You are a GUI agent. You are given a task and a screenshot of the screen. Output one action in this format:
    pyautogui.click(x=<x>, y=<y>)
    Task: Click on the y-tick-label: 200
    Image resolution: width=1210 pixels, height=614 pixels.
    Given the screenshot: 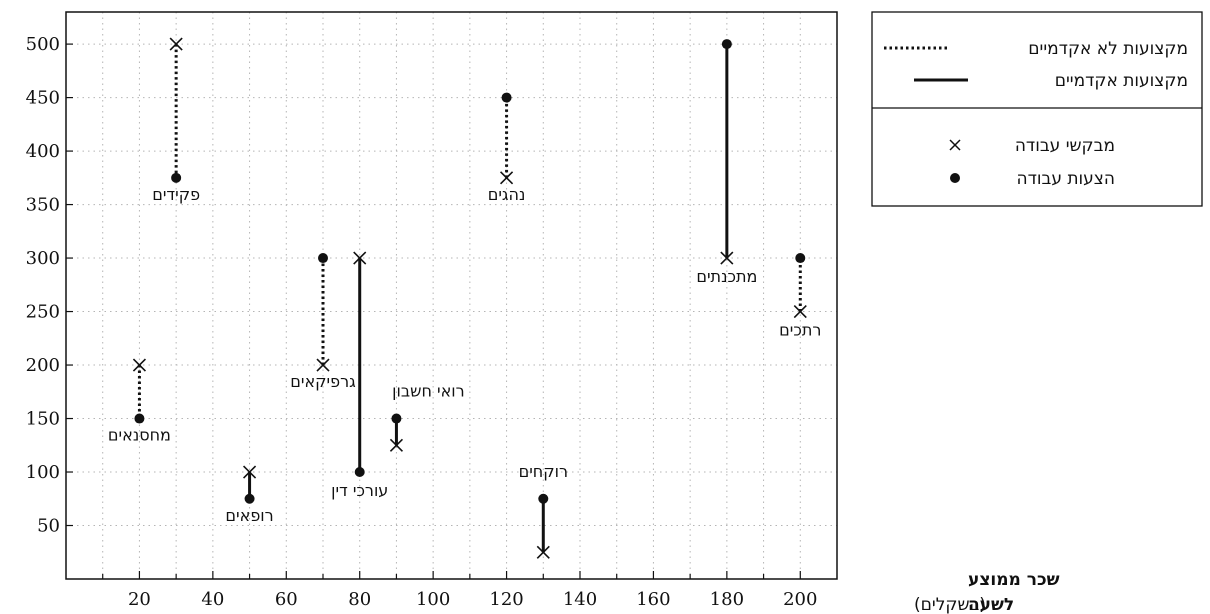 What is the action you would take?
    pyautogui.click(x=43, y=365)
    